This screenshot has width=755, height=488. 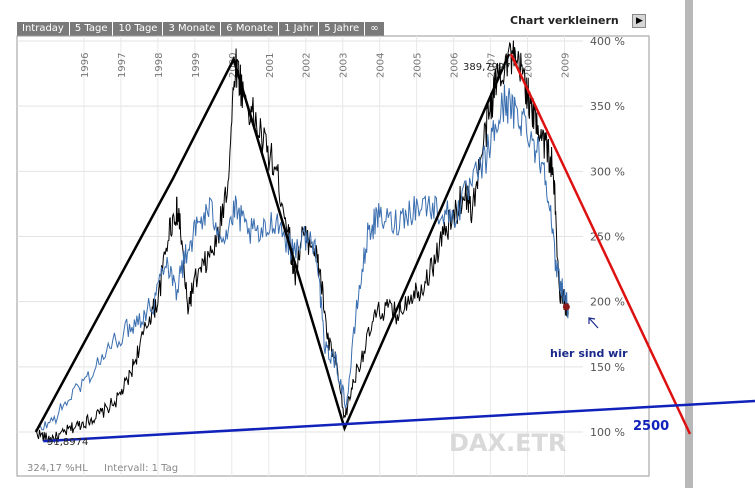 I want to click on range-tab: ∞, so click(x=375, y=29).